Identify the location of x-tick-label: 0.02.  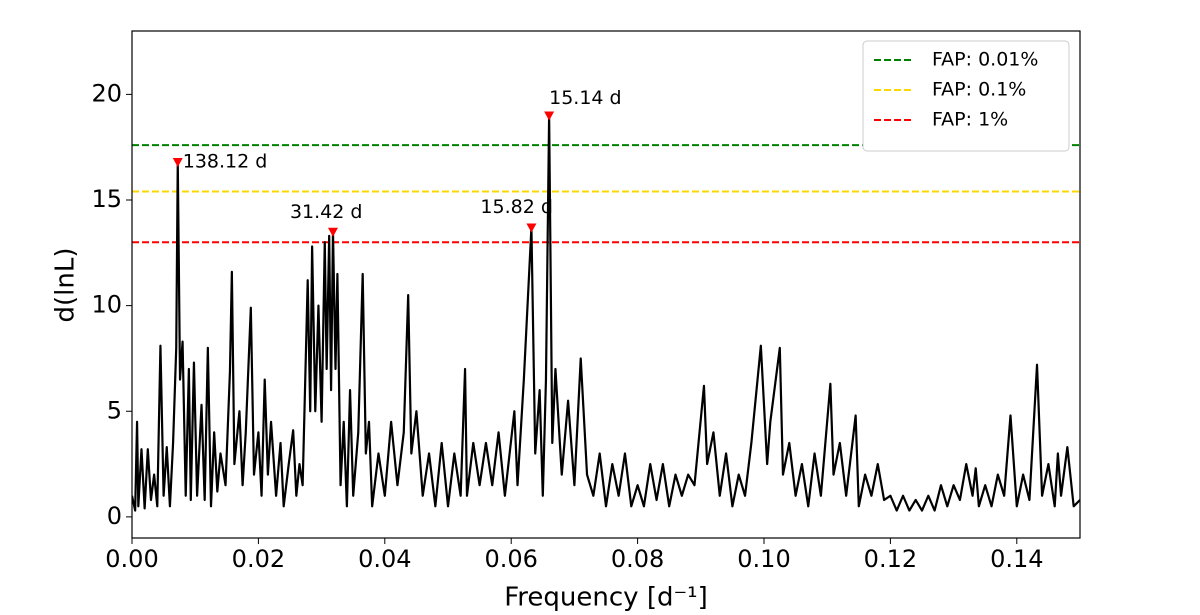
(258, 559).